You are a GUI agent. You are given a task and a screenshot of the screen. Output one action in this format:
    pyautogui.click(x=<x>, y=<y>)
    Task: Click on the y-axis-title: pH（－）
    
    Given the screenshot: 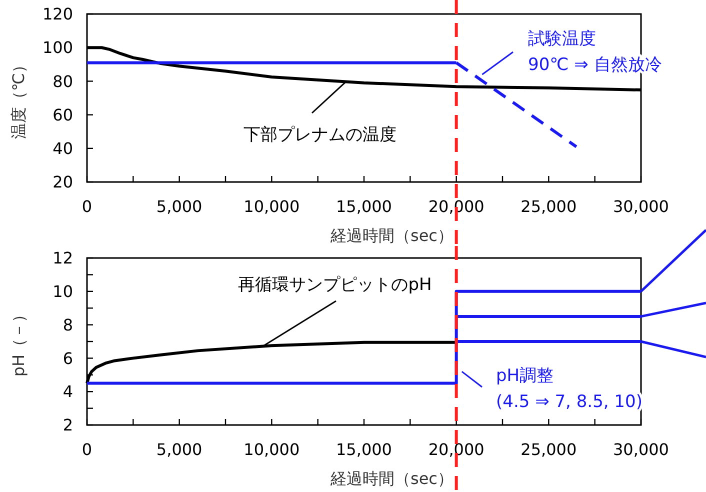 What is the action you would take?
    pyautogui.click(x=18, y=341)
    